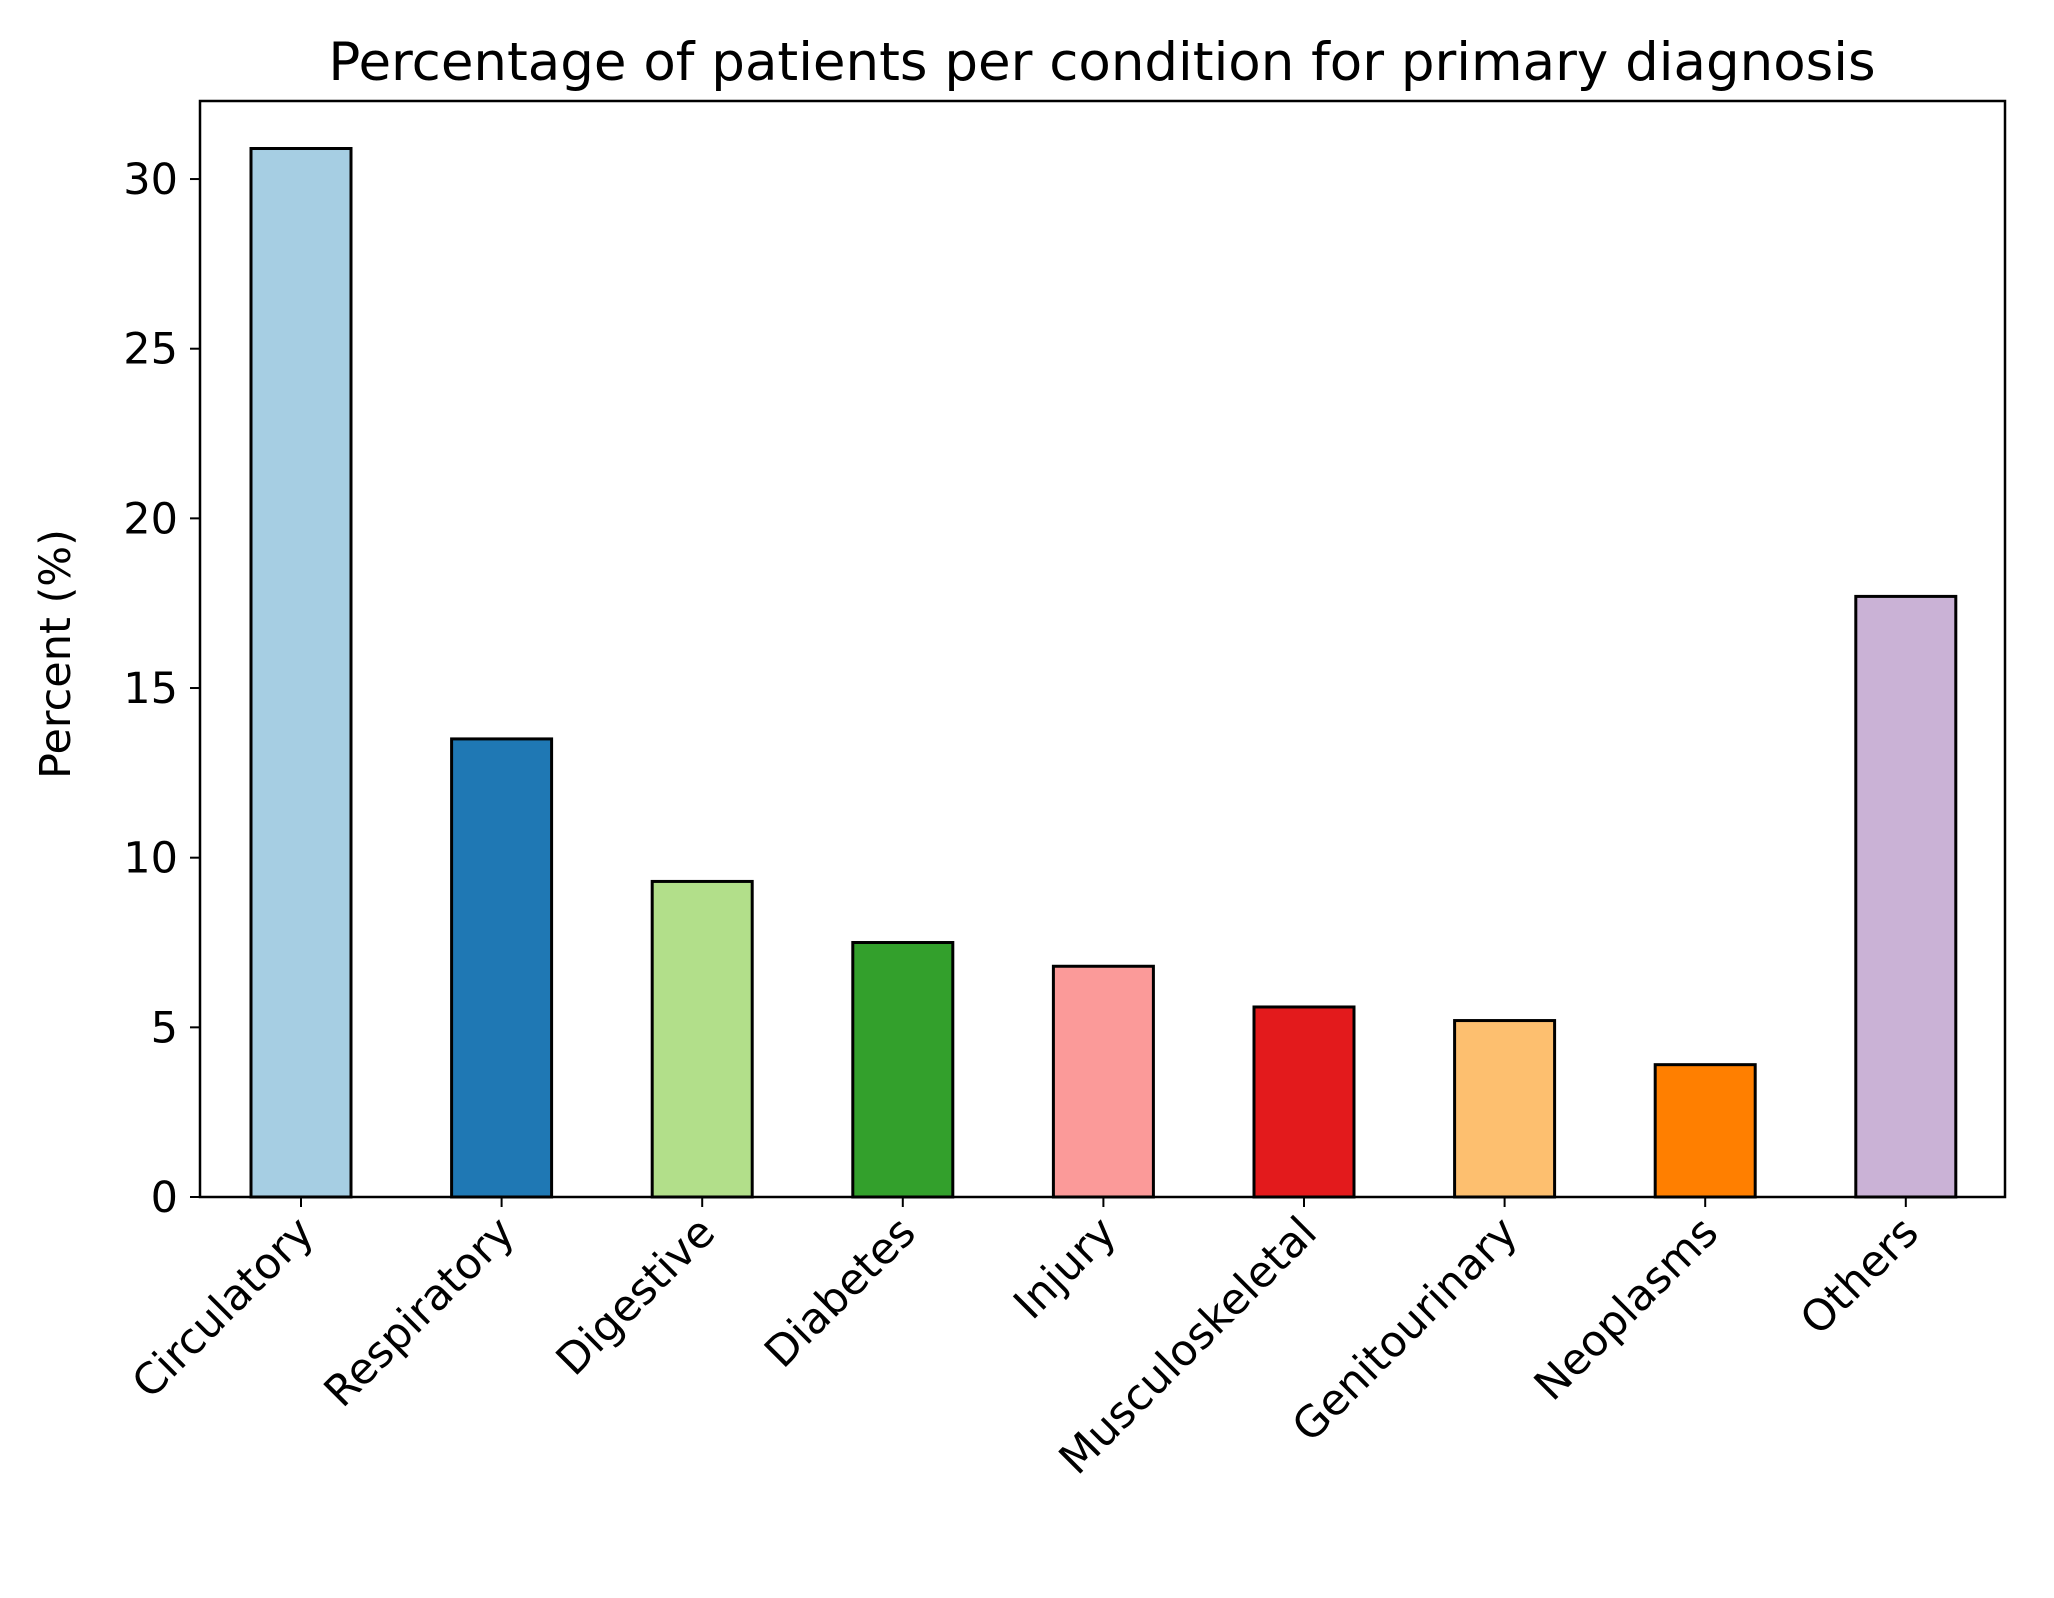 The height and width of the screenshot is (1598, 2054). What do you see at coordinates (1065, 1268) in the screenshot?
I see `x-tick-label: Injury` at bounding box center [1065, 1268].